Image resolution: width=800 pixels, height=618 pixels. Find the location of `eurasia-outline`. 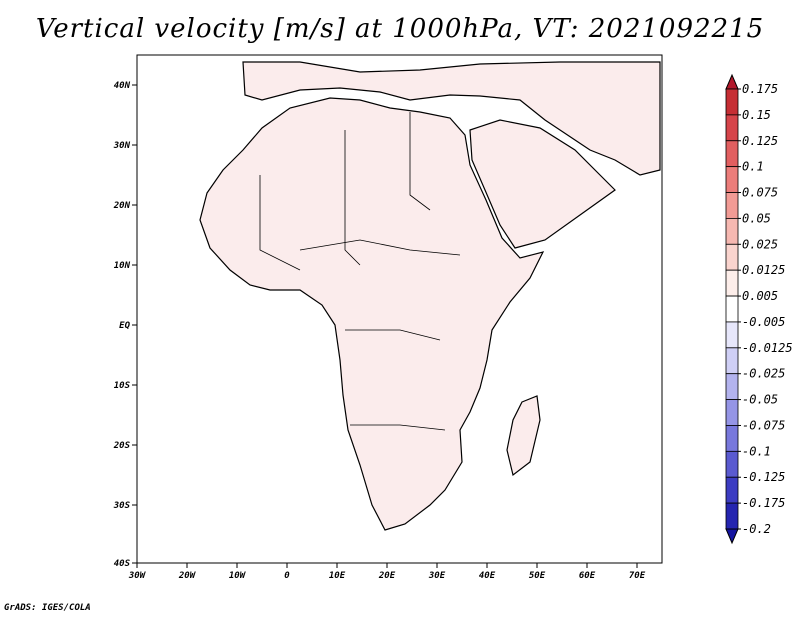

eurasia-outline is located at coordinates (451, 118).